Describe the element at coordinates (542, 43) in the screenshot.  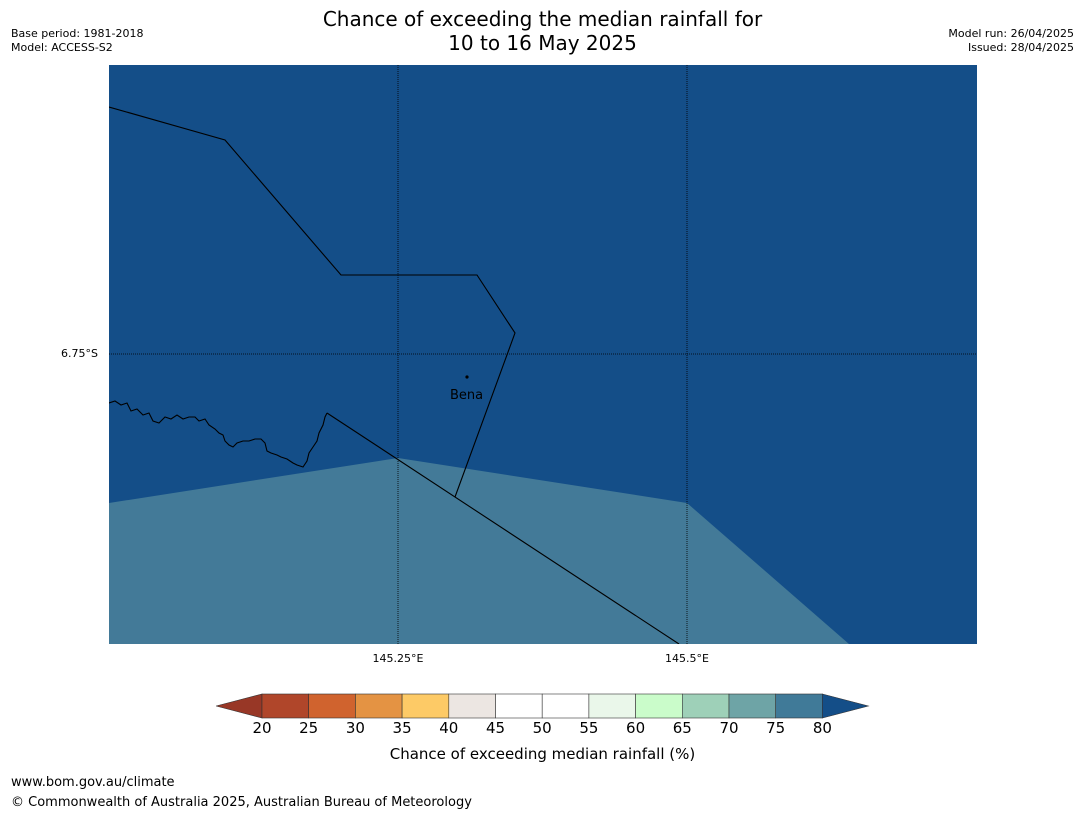
I see `chart-title-line2: 10 to 16 May 2025` at that location.